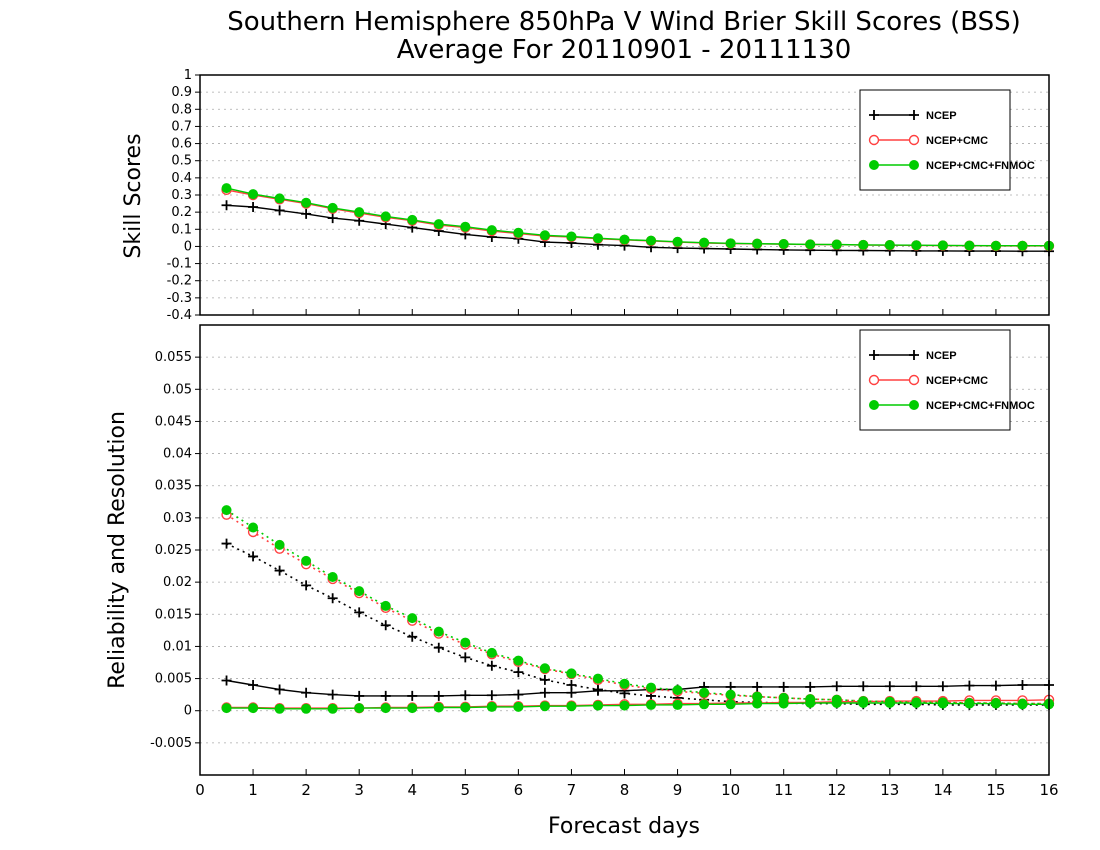 This screenshot has width=1100, height=850. I want to click on y-tick-label: 0.7, so click(181, 126).